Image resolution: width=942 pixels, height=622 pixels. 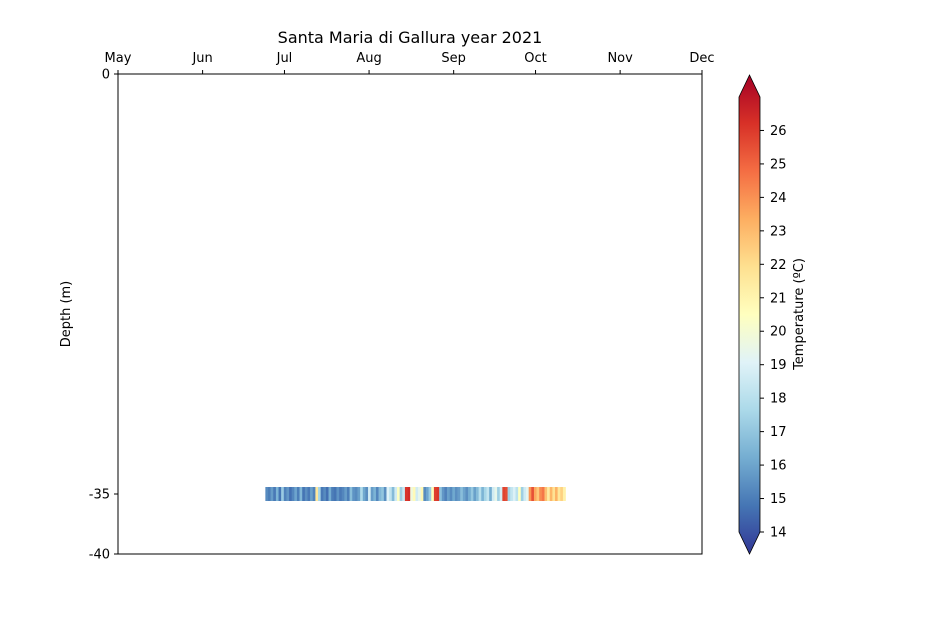 I want to click on colorbar-tick-label: 20, so click(x=778, y=332).